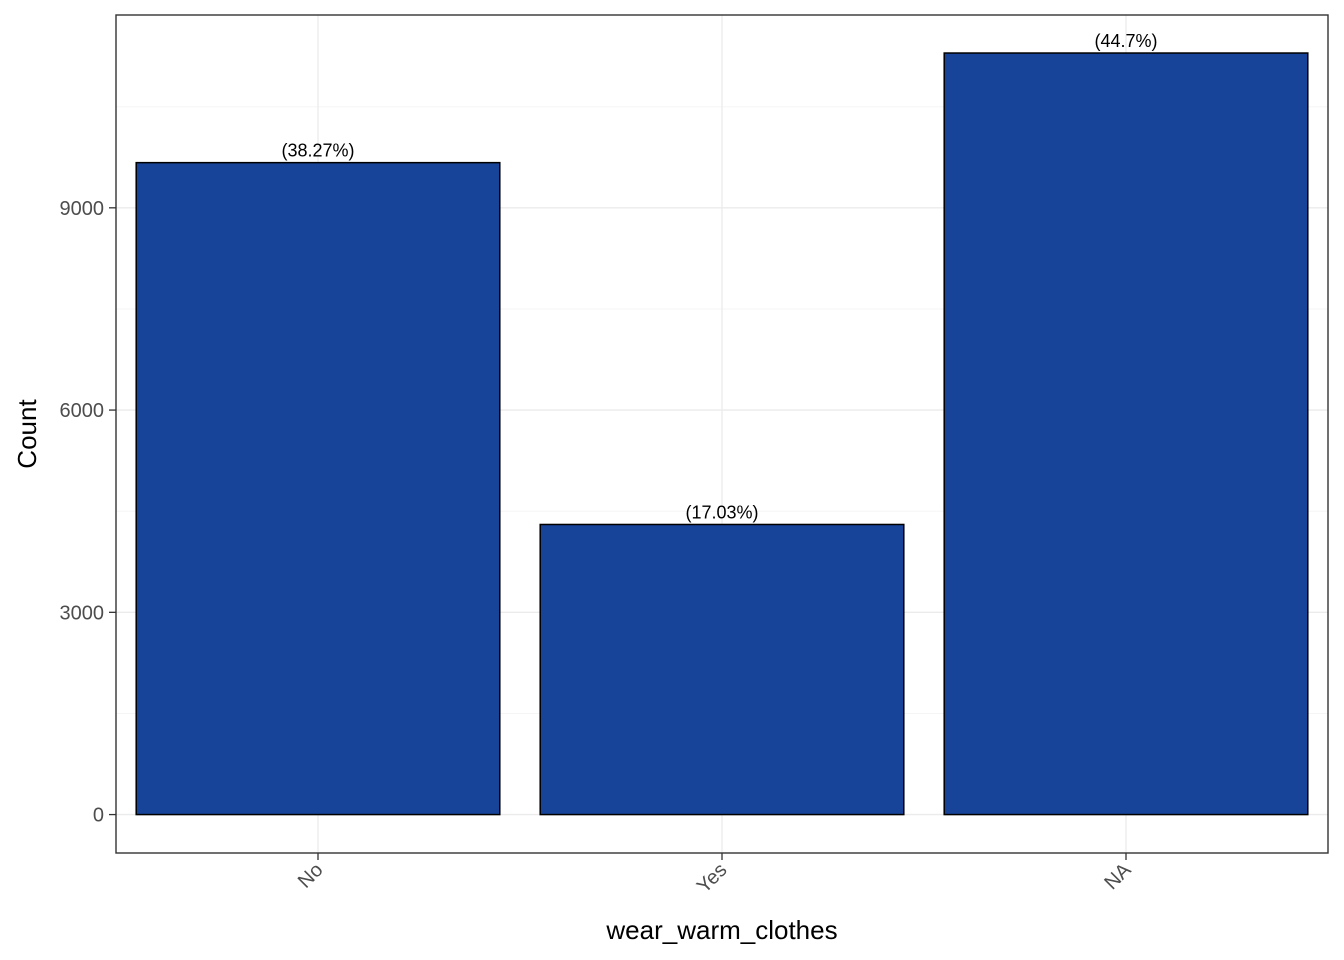  I want to click on y-tick-label: 0, so click(98, 816).